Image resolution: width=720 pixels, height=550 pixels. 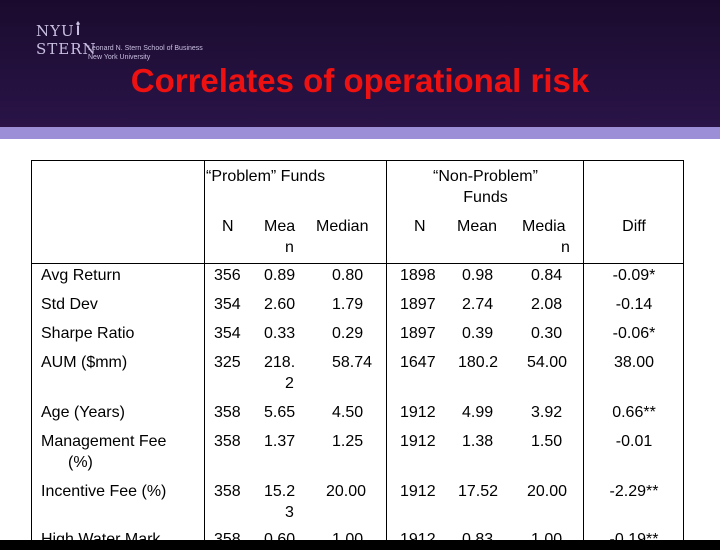 What do you see at coordinates (104, 441) in the screenshot?
I see `row-label: Management Fee` at bounding box center [104, 441].